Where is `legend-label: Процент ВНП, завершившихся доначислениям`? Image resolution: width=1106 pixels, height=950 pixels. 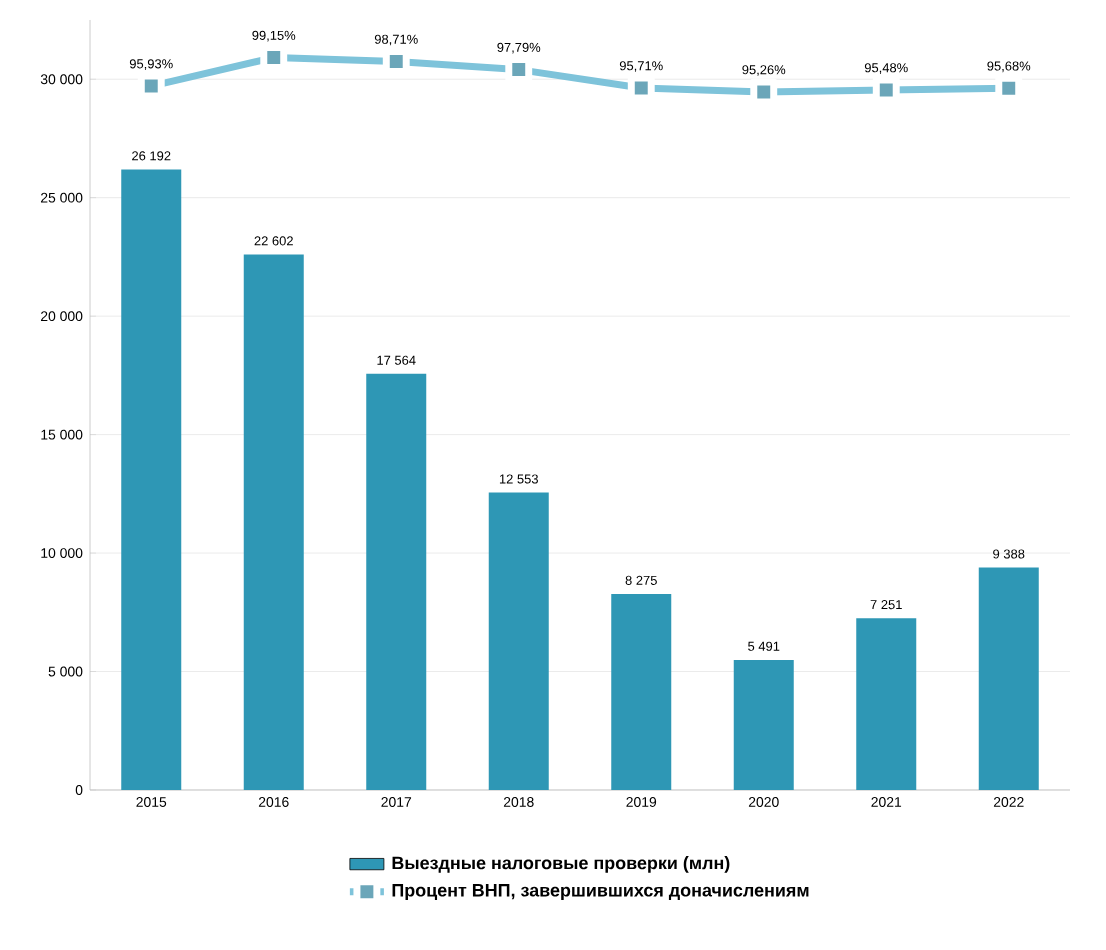 legend-label: Процент ВНП, завершившихся доначислениям is located at coordinates (600, 892).